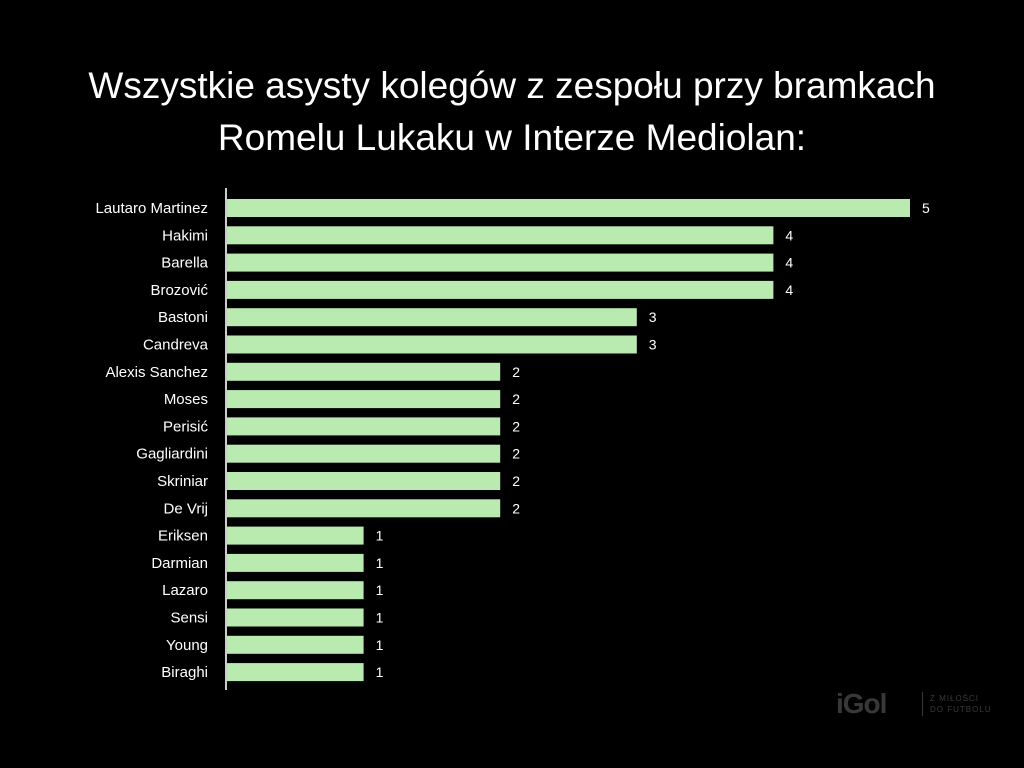  I want to click on category-label: Lautaro Martinez, so click(151, 208).